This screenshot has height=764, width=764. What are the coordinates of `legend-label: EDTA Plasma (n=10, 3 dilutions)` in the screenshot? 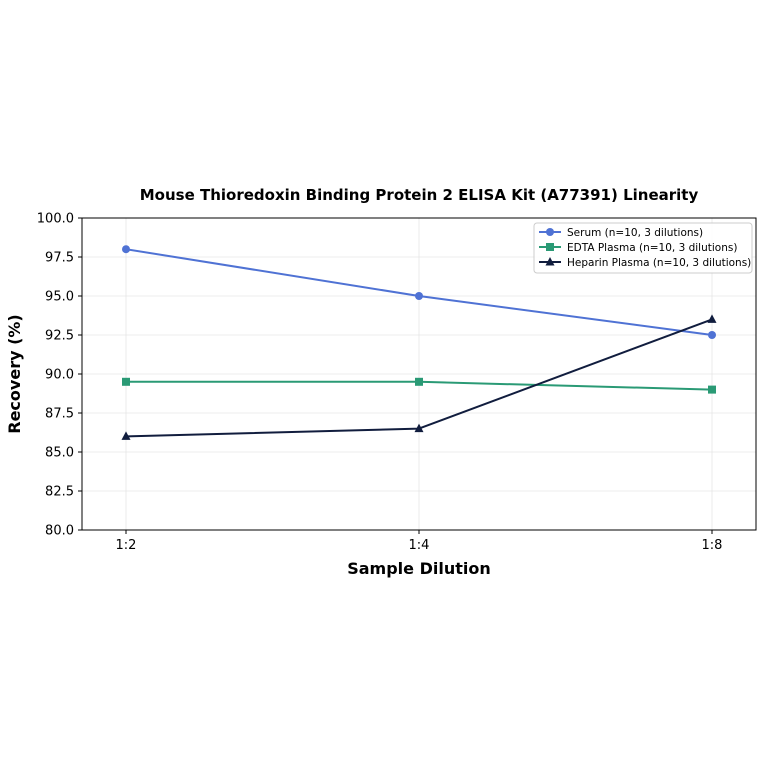 It's located at (652, 248).